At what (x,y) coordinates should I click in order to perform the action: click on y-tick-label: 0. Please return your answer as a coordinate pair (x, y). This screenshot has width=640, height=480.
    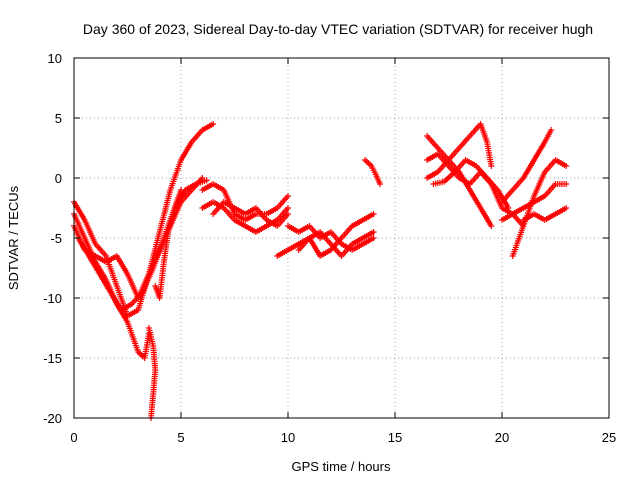
    Looking at the image, I should click on (58, 178).